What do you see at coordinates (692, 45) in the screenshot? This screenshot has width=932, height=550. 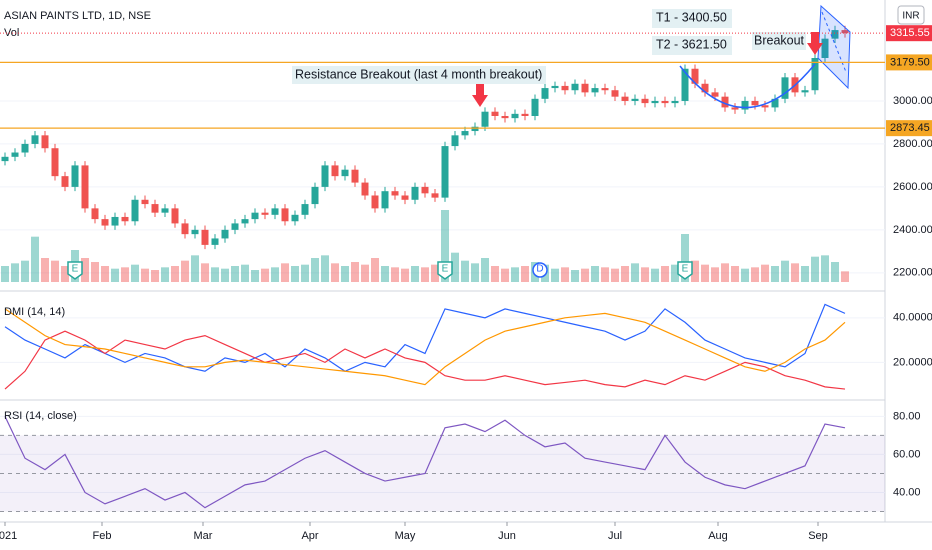 I see `annotation-box` at bounding box center [692, 45].